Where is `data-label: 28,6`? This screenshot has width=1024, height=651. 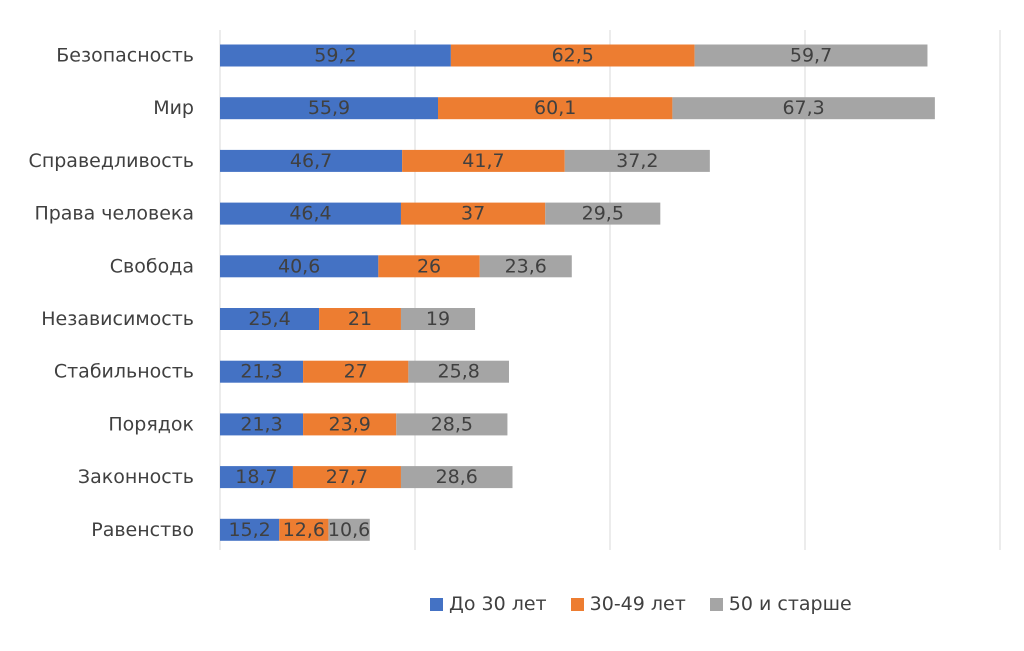 data-label: 28,6 is located at coordinates (457, 477).